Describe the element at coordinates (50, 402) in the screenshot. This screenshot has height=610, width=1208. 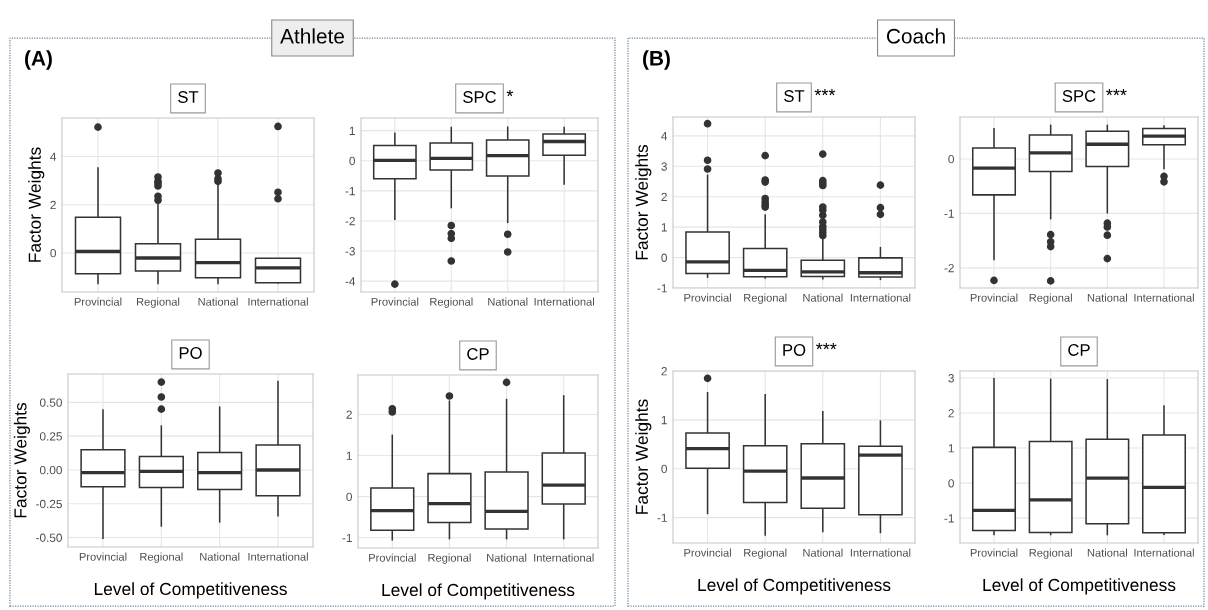
I see `y-tick-label: 0.50` at that location.